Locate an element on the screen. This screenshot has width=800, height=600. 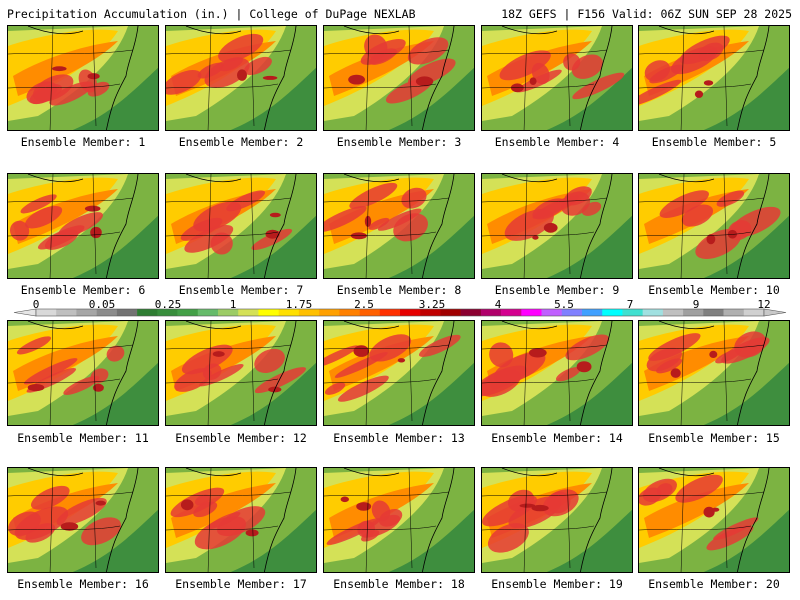
ensemble-member-label: Ensemble Member: 17 is located at coordinates (241, 584).